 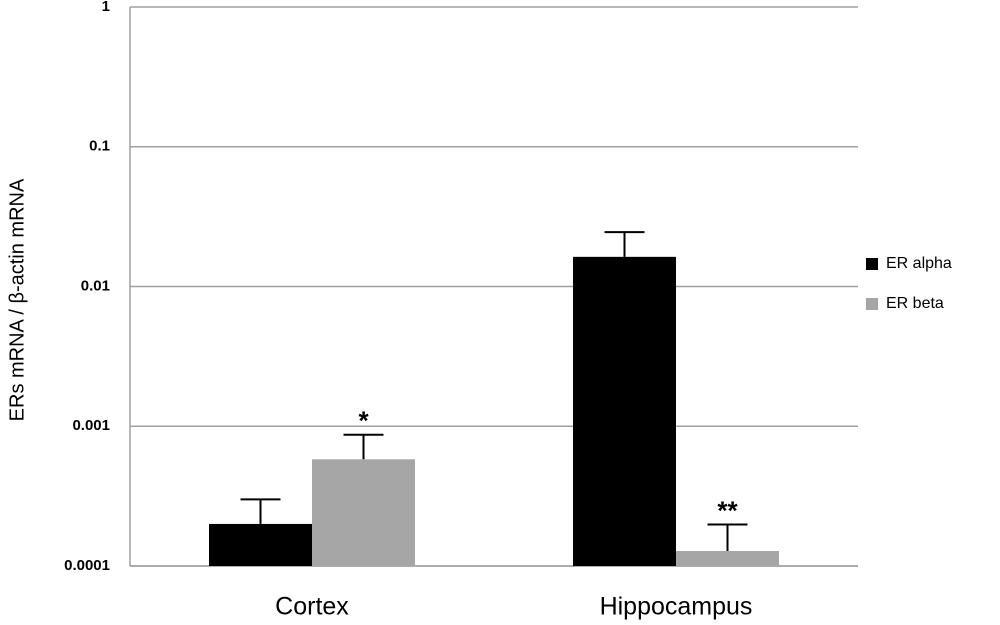 What do you see at coordinates (676, 607) in the screenshot?
I see `x-tick-label: Hippocampus` at bounding box center [676, 607].